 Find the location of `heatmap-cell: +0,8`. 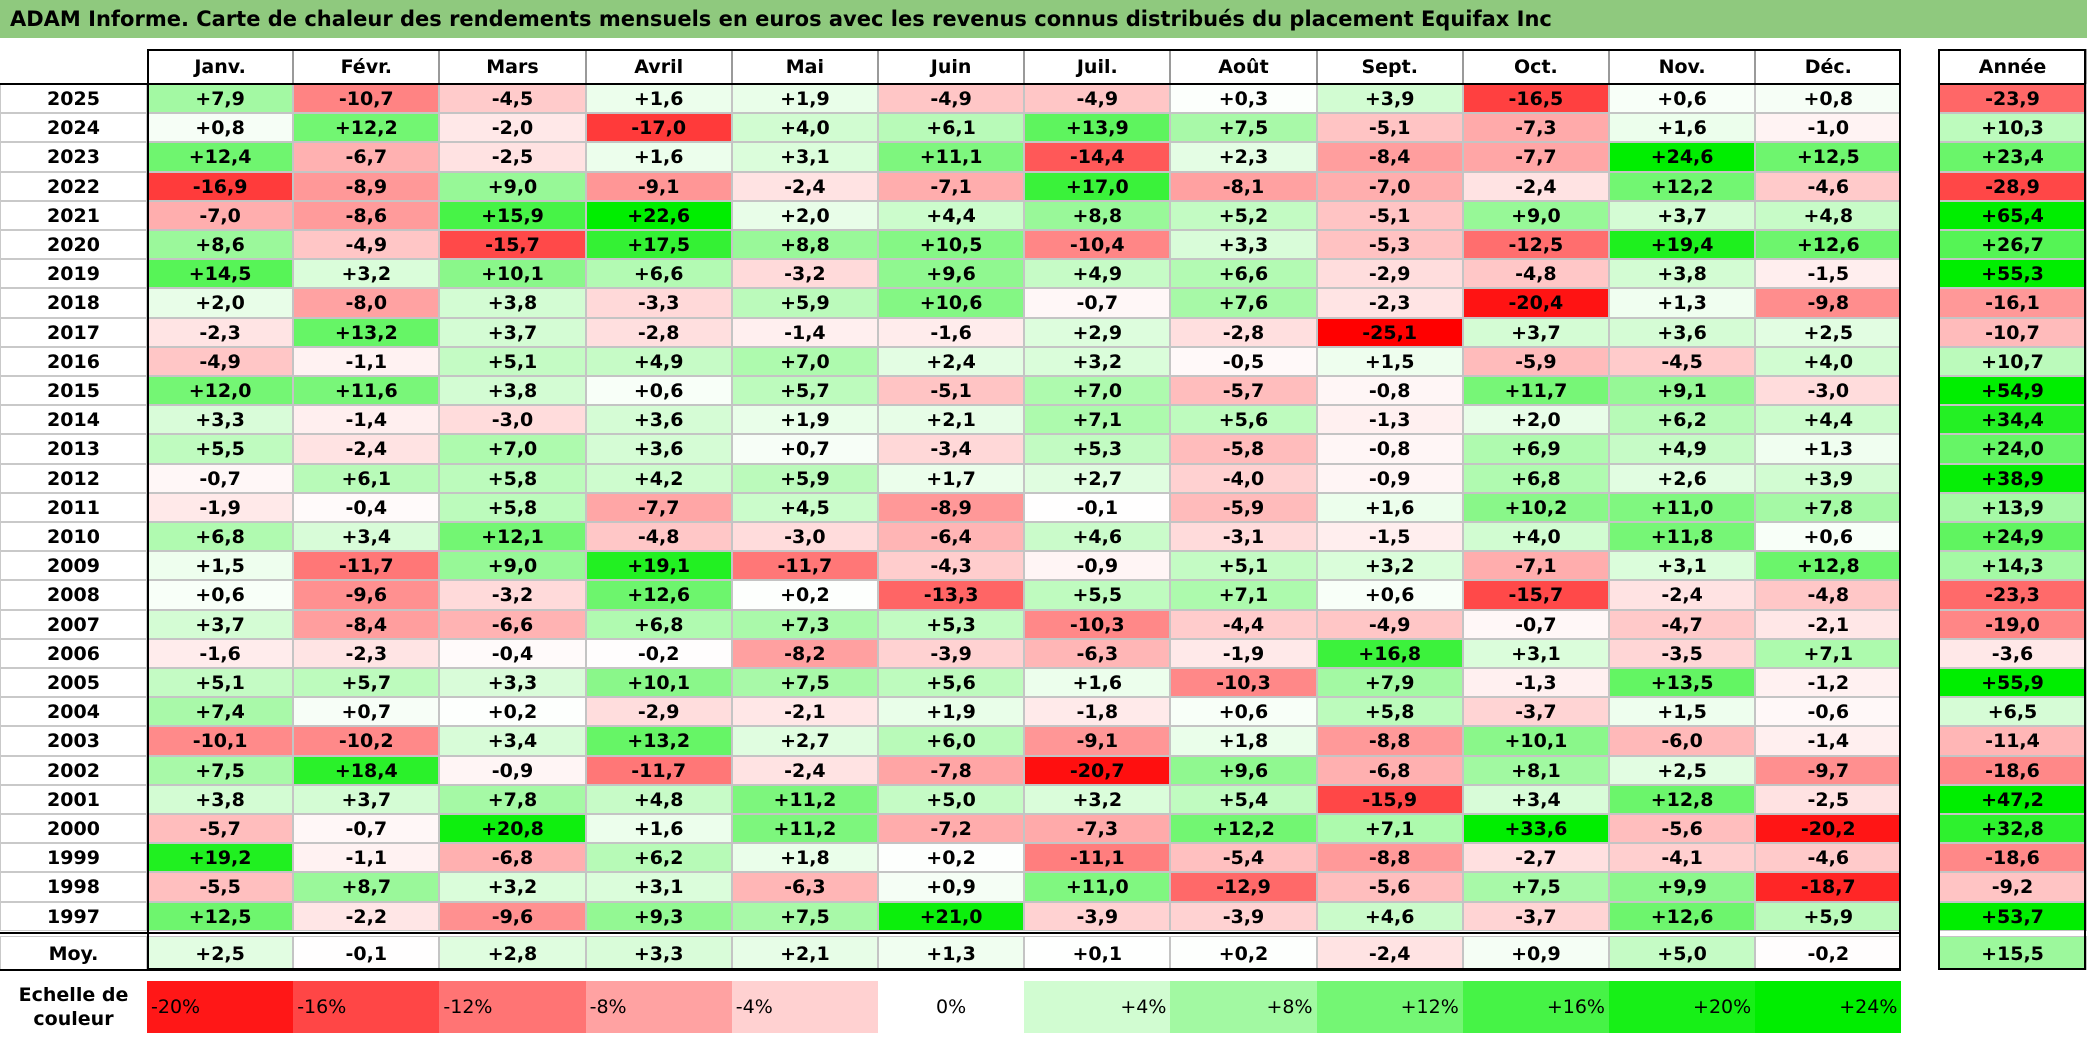

heatmap-cell: +0,8 is located at coordinates (220, 128).